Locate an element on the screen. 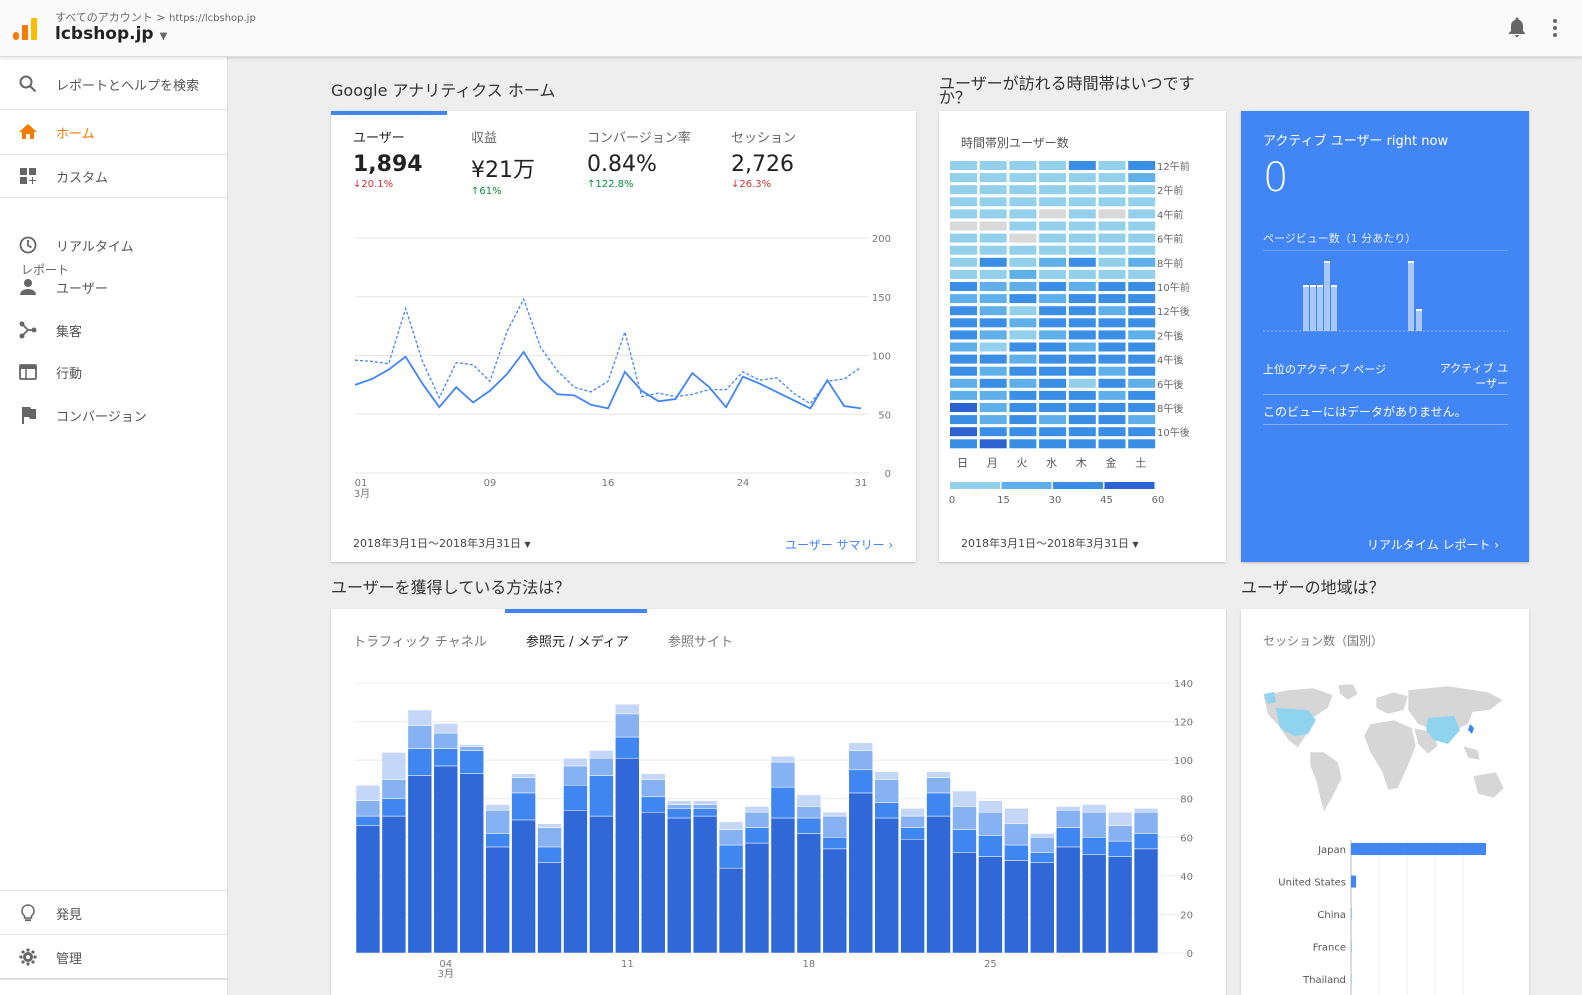 This screenshot has height=995, width=1582. time-date-range: 2018年3月1日～2018年3月31日 ▼ is located at coordinates (1050, 543).